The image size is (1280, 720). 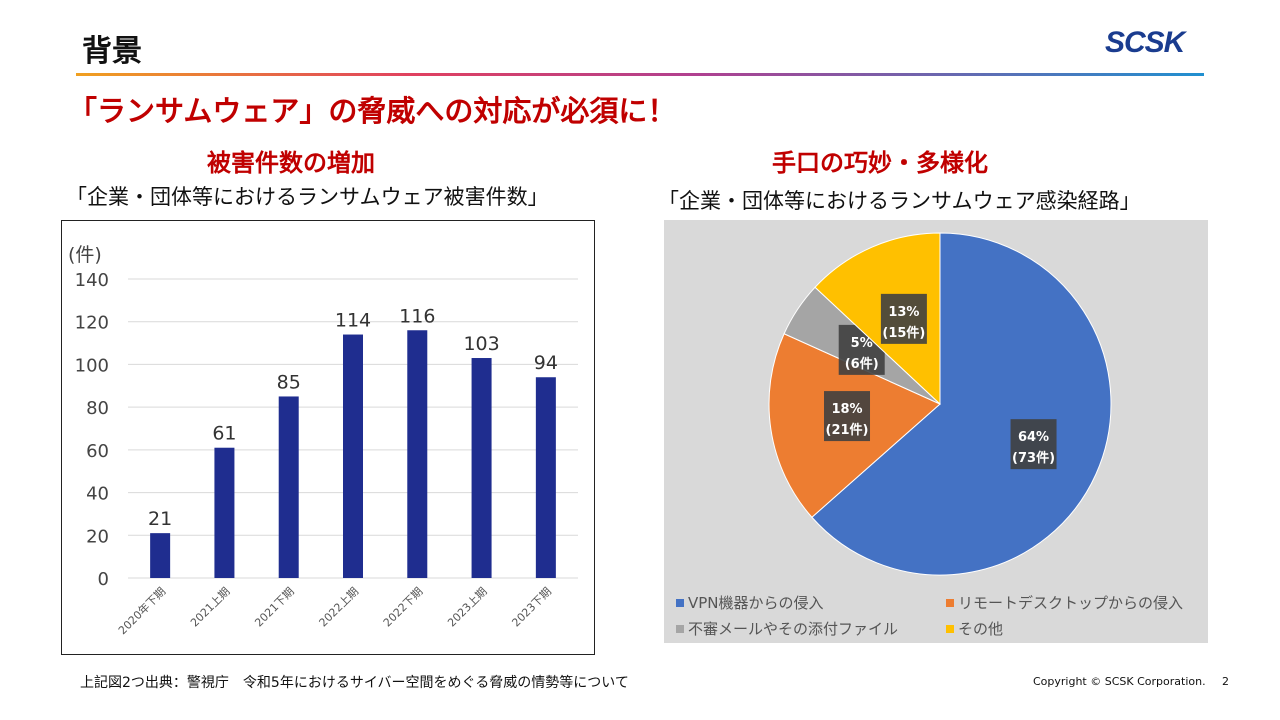 I want to click on page-number: 2, so click(x=1225, y=681).